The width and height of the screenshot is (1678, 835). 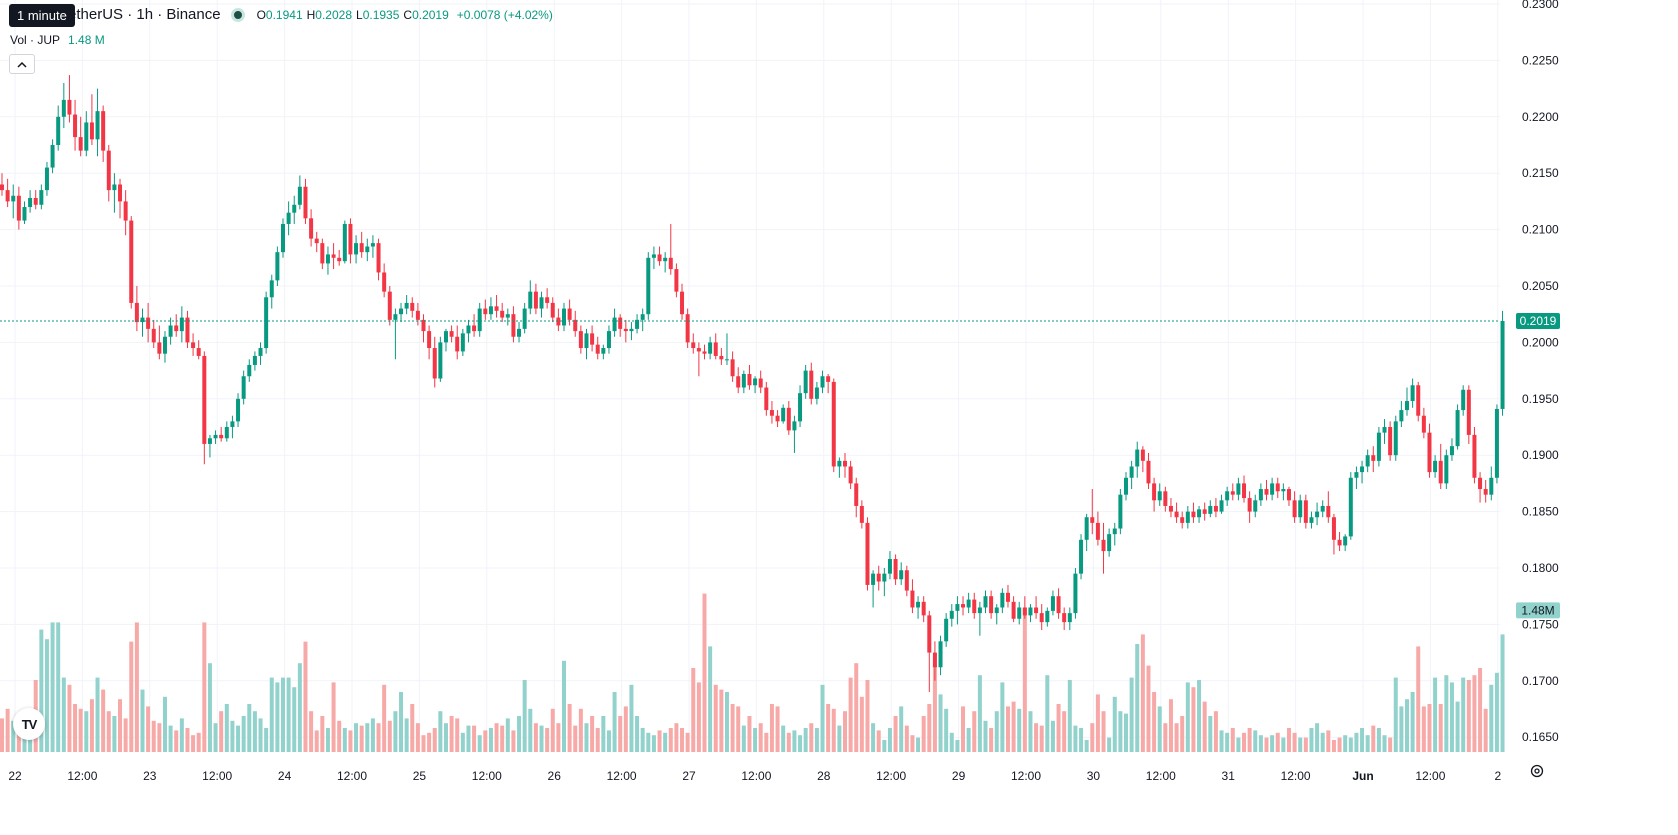 What do you see at coordinates (1540, 512) in the screenshot?
I see `price-tick-label: 0.1850` at bounding box center [1540, 512].